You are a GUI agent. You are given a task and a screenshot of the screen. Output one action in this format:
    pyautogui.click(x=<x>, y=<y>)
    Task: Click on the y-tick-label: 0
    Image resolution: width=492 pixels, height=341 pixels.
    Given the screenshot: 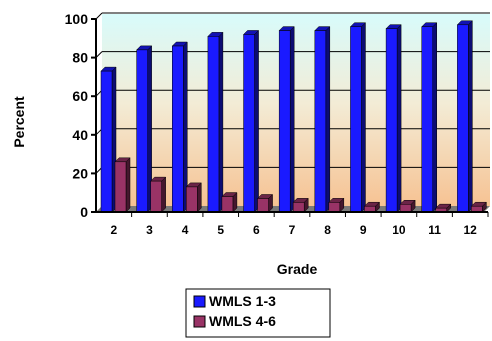 What is the action you would take?
    pyautogui.click(x=84, y=212)
    